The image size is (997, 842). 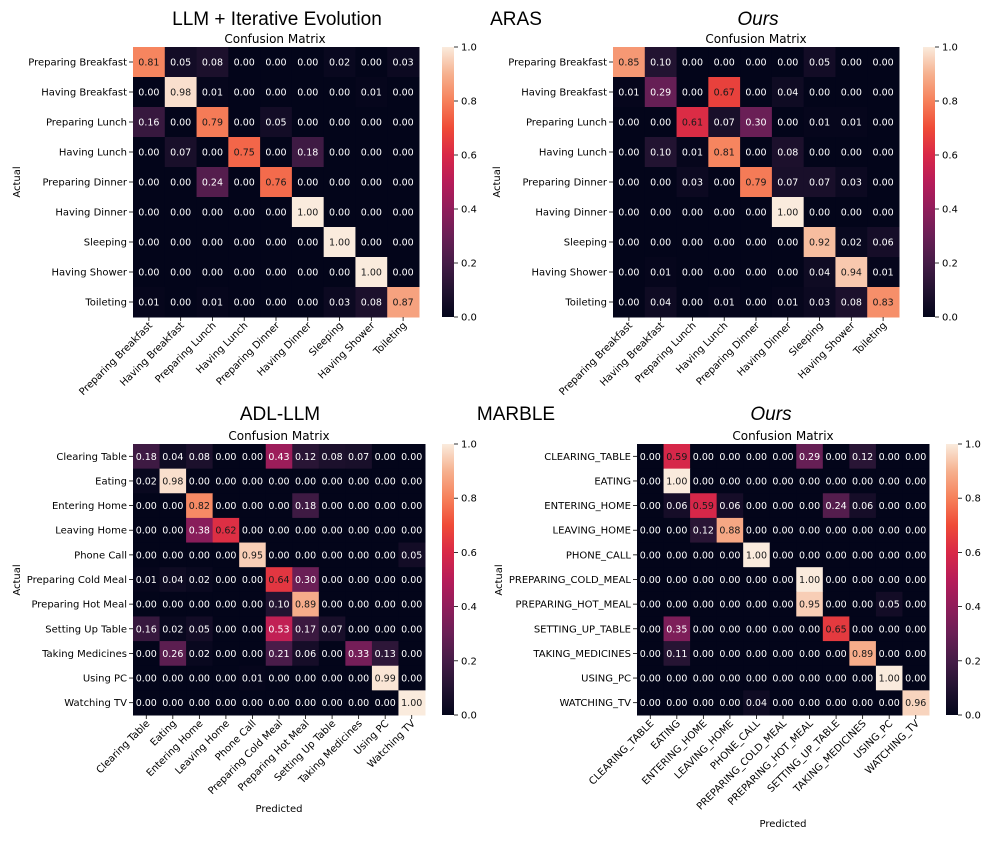 What do you see at coordinates (469, 264) in the screenshot?
I see `colorbar-tick-label: 0.2` at bounding box center [469, 264].